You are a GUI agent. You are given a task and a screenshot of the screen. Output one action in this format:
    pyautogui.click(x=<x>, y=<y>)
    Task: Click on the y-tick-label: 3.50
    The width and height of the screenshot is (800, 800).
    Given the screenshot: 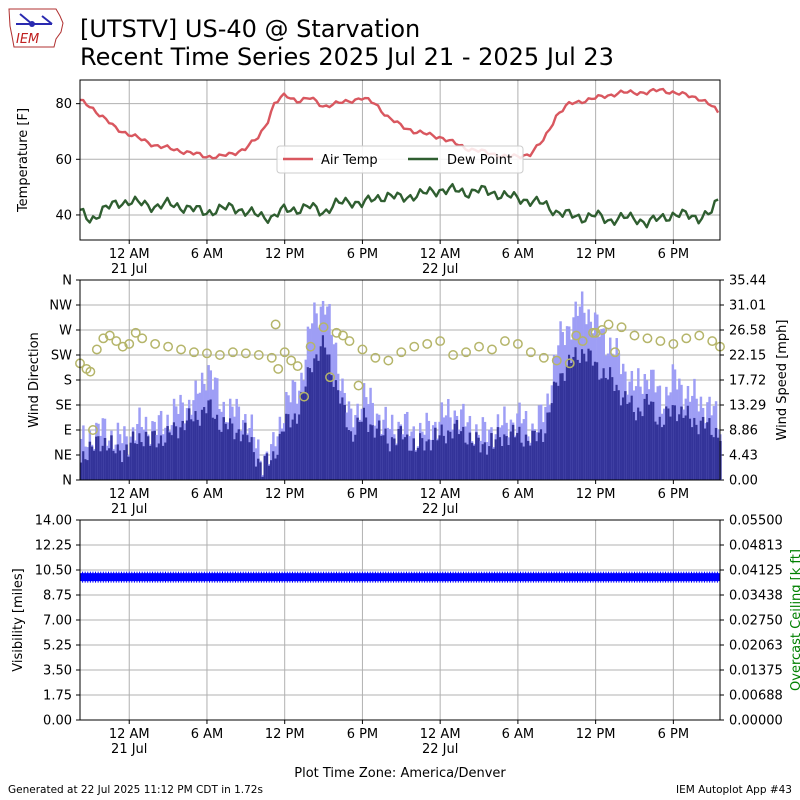 What is the action you would take?
    pyautogui.click(x=57, y=671)
    